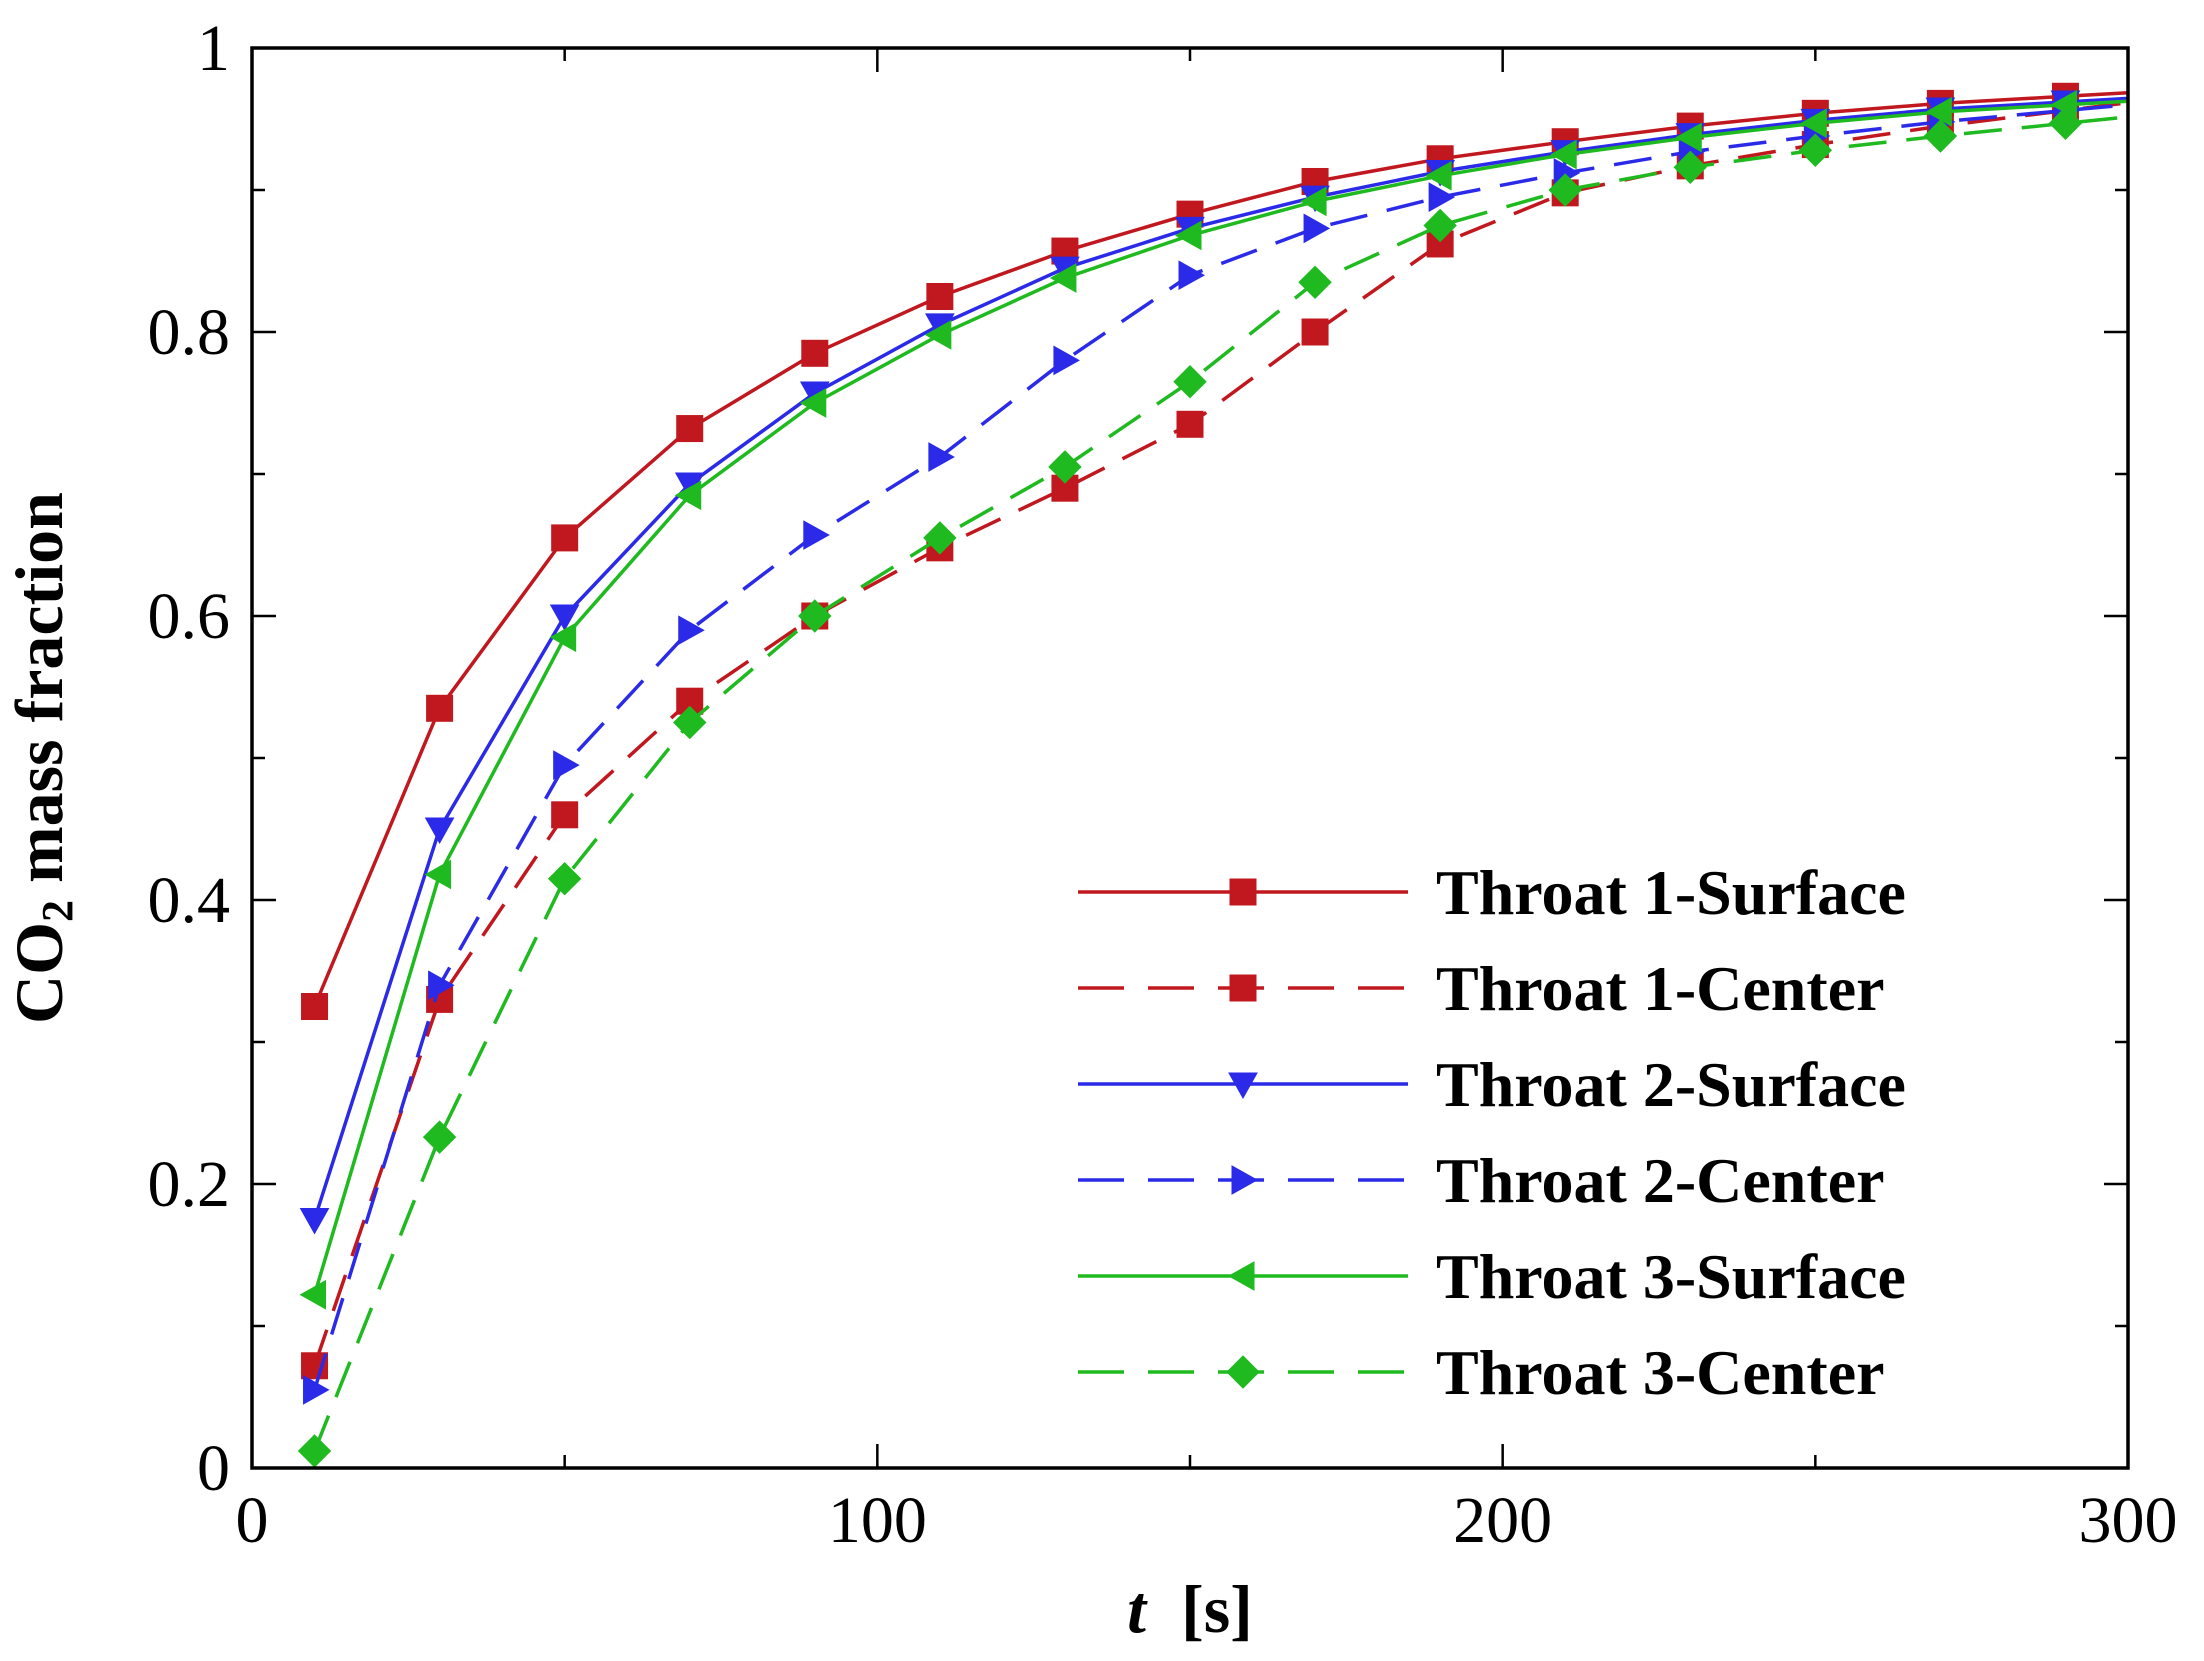  What do you see at coordinates (1660, 988) in the screenshot?
I see `legend-label: Throat 1-Center` at bounding box center [1660, 988].